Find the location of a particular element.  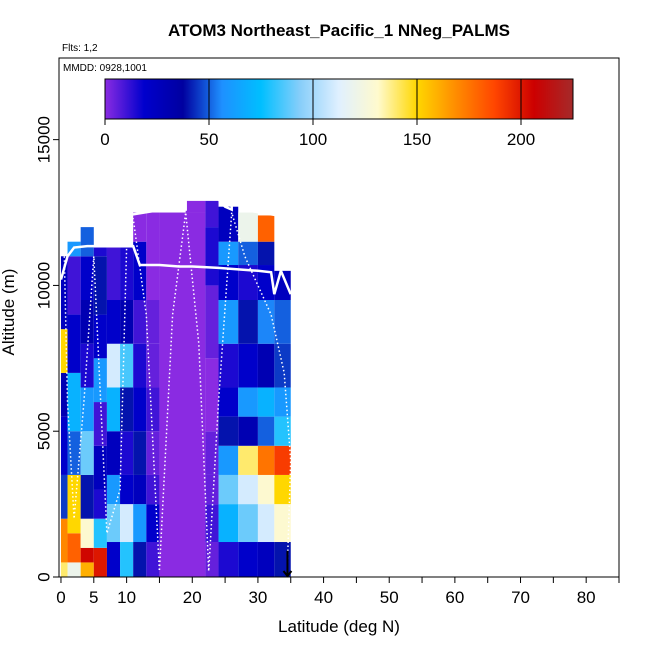

colorbar-tick-label: 50 is located at coordinates (209, 139).